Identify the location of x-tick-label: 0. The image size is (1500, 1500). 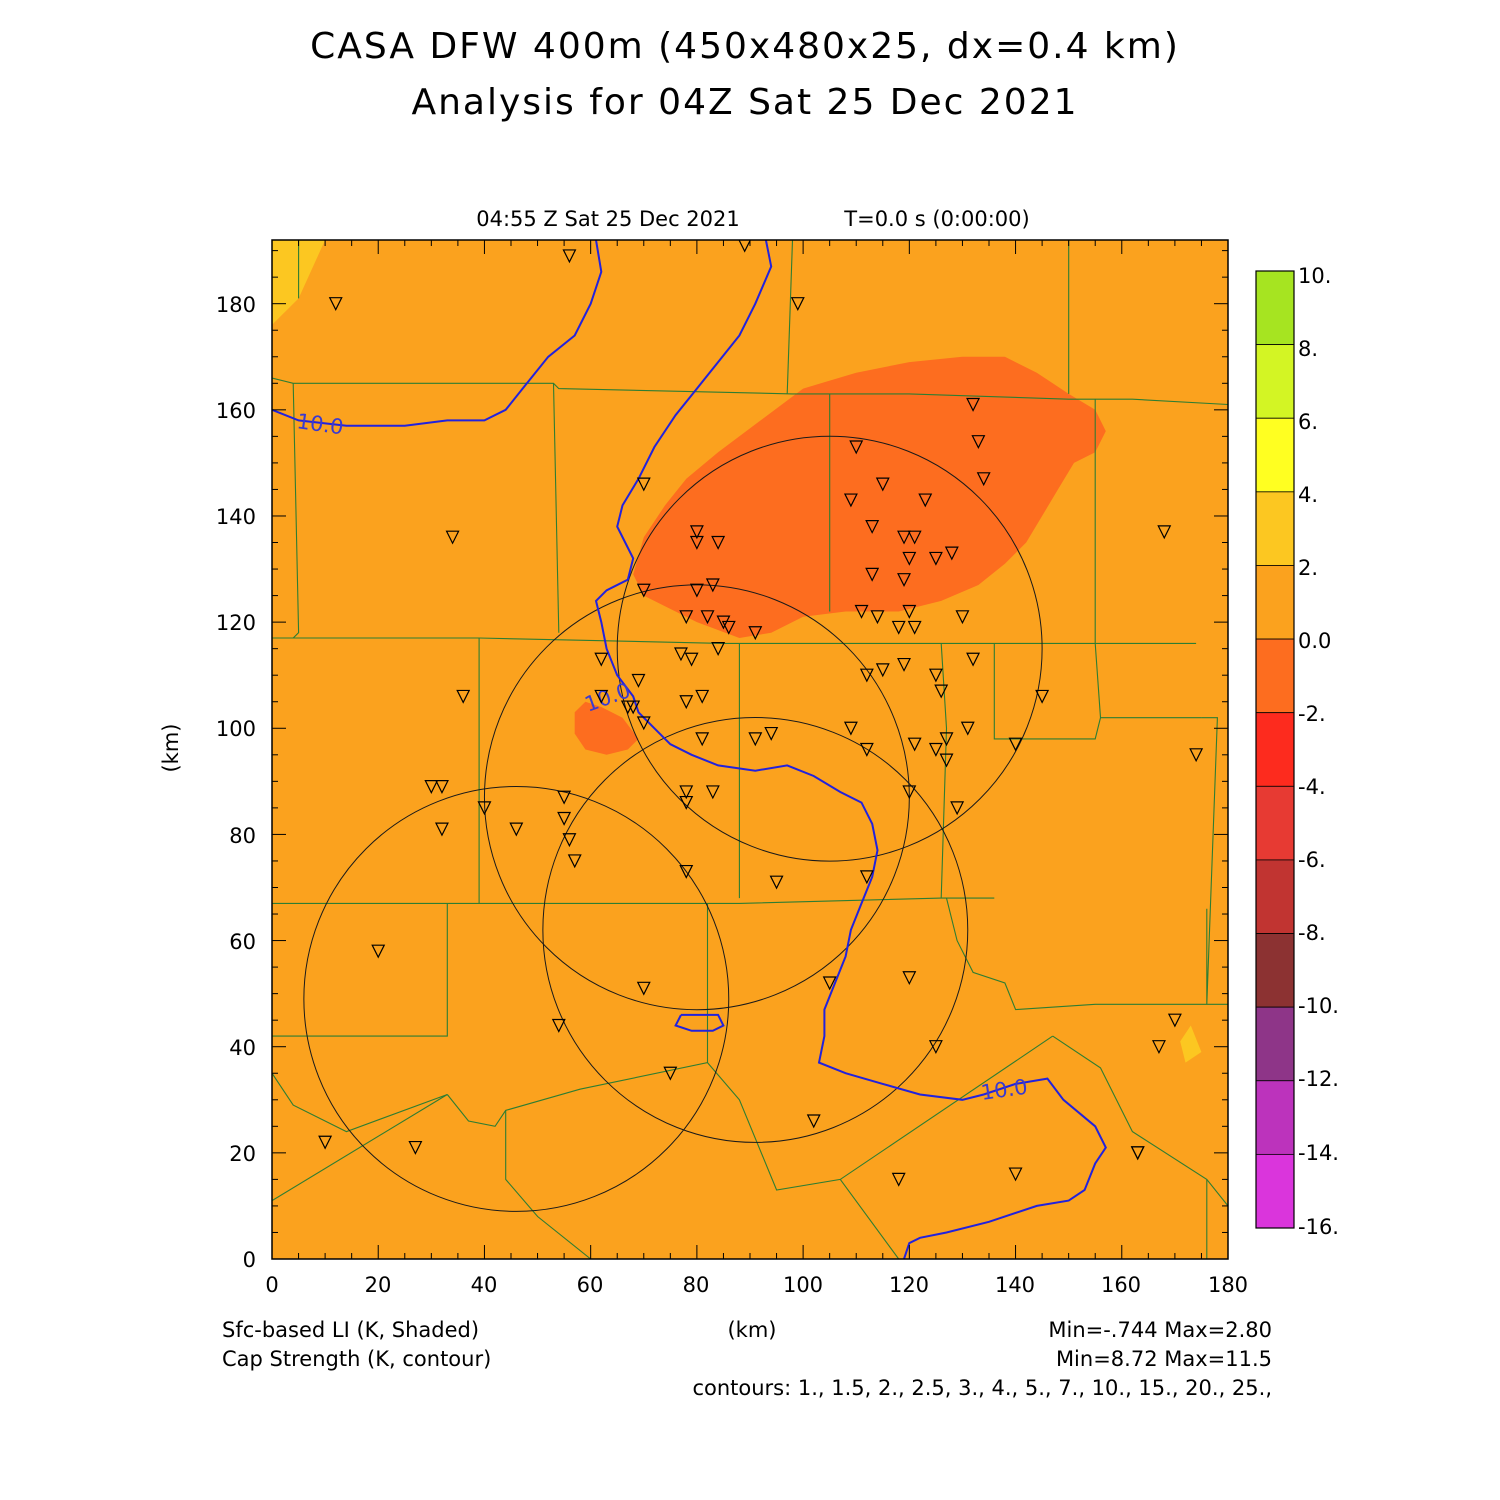
(271, 1285).